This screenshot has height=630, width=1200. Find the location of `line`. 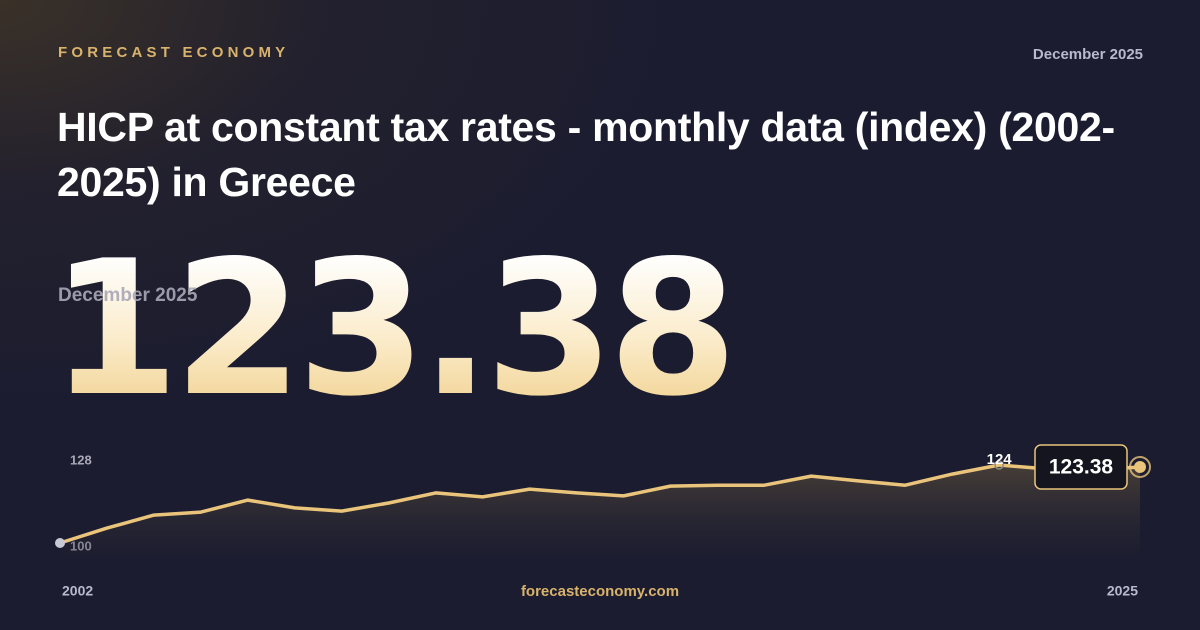

line is located at coordinates (600, 504).